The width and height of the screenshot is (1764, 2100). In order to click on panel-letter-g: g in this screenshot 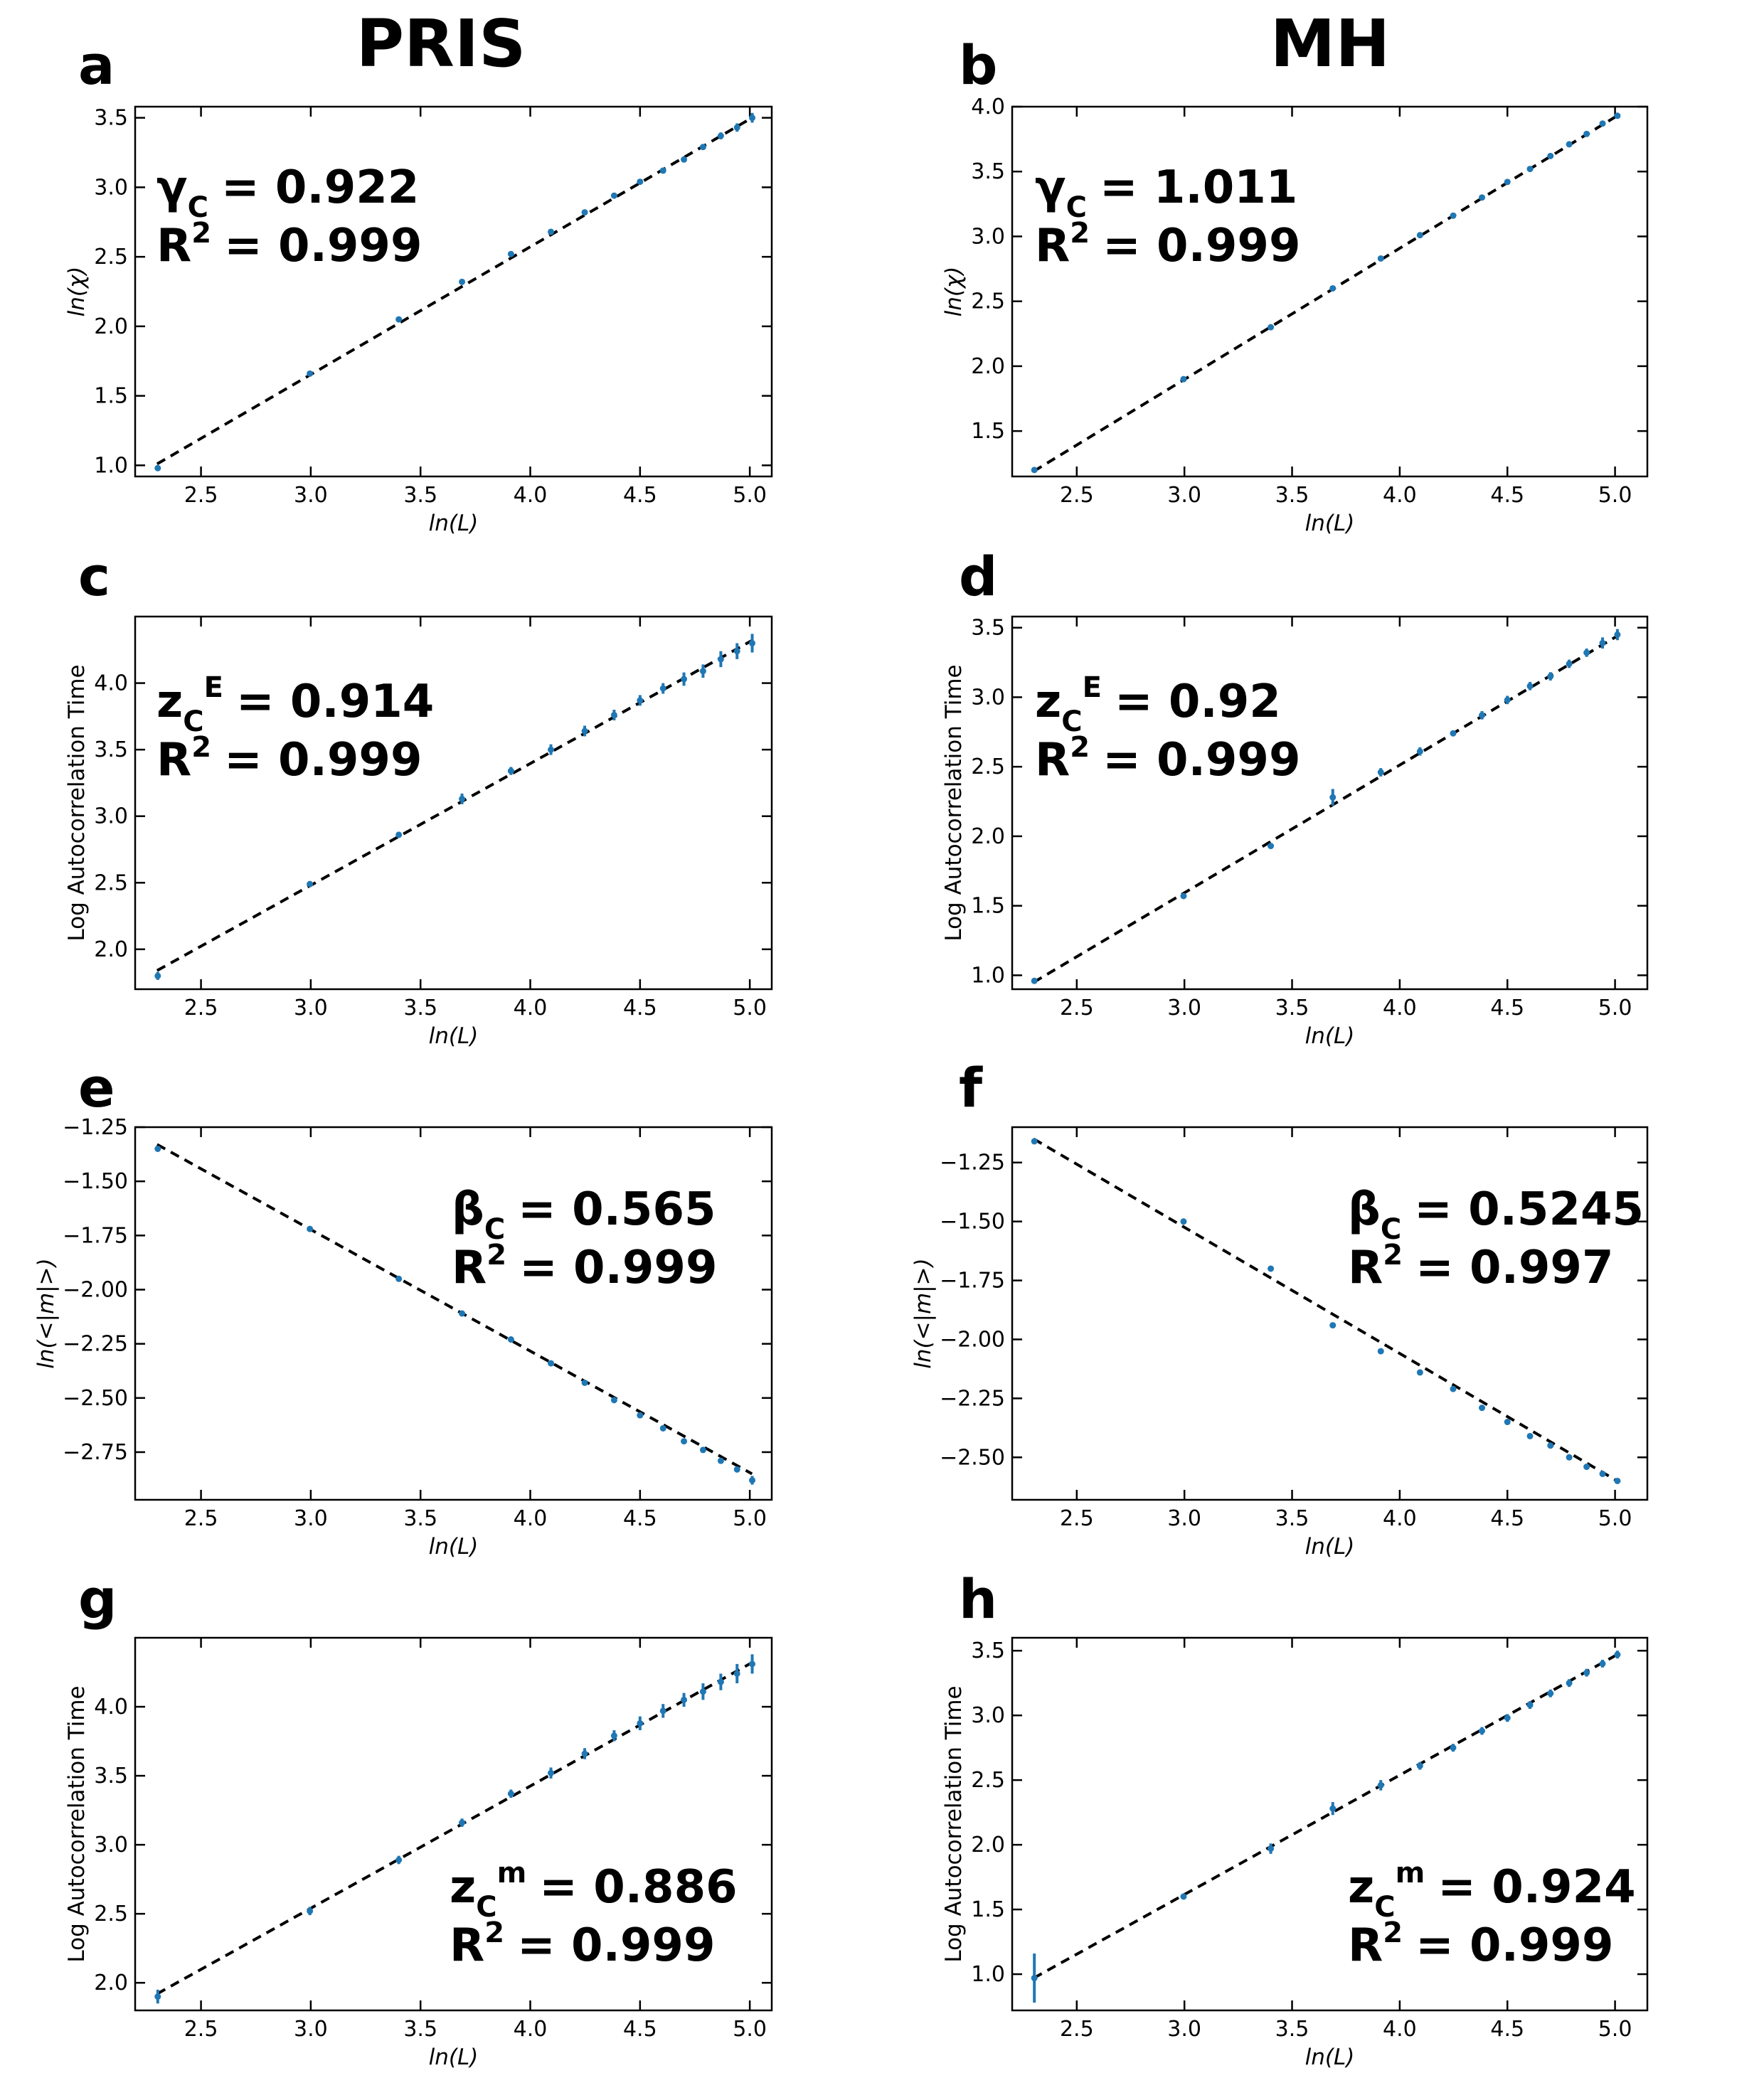, I will do `click(98, 1599)`.